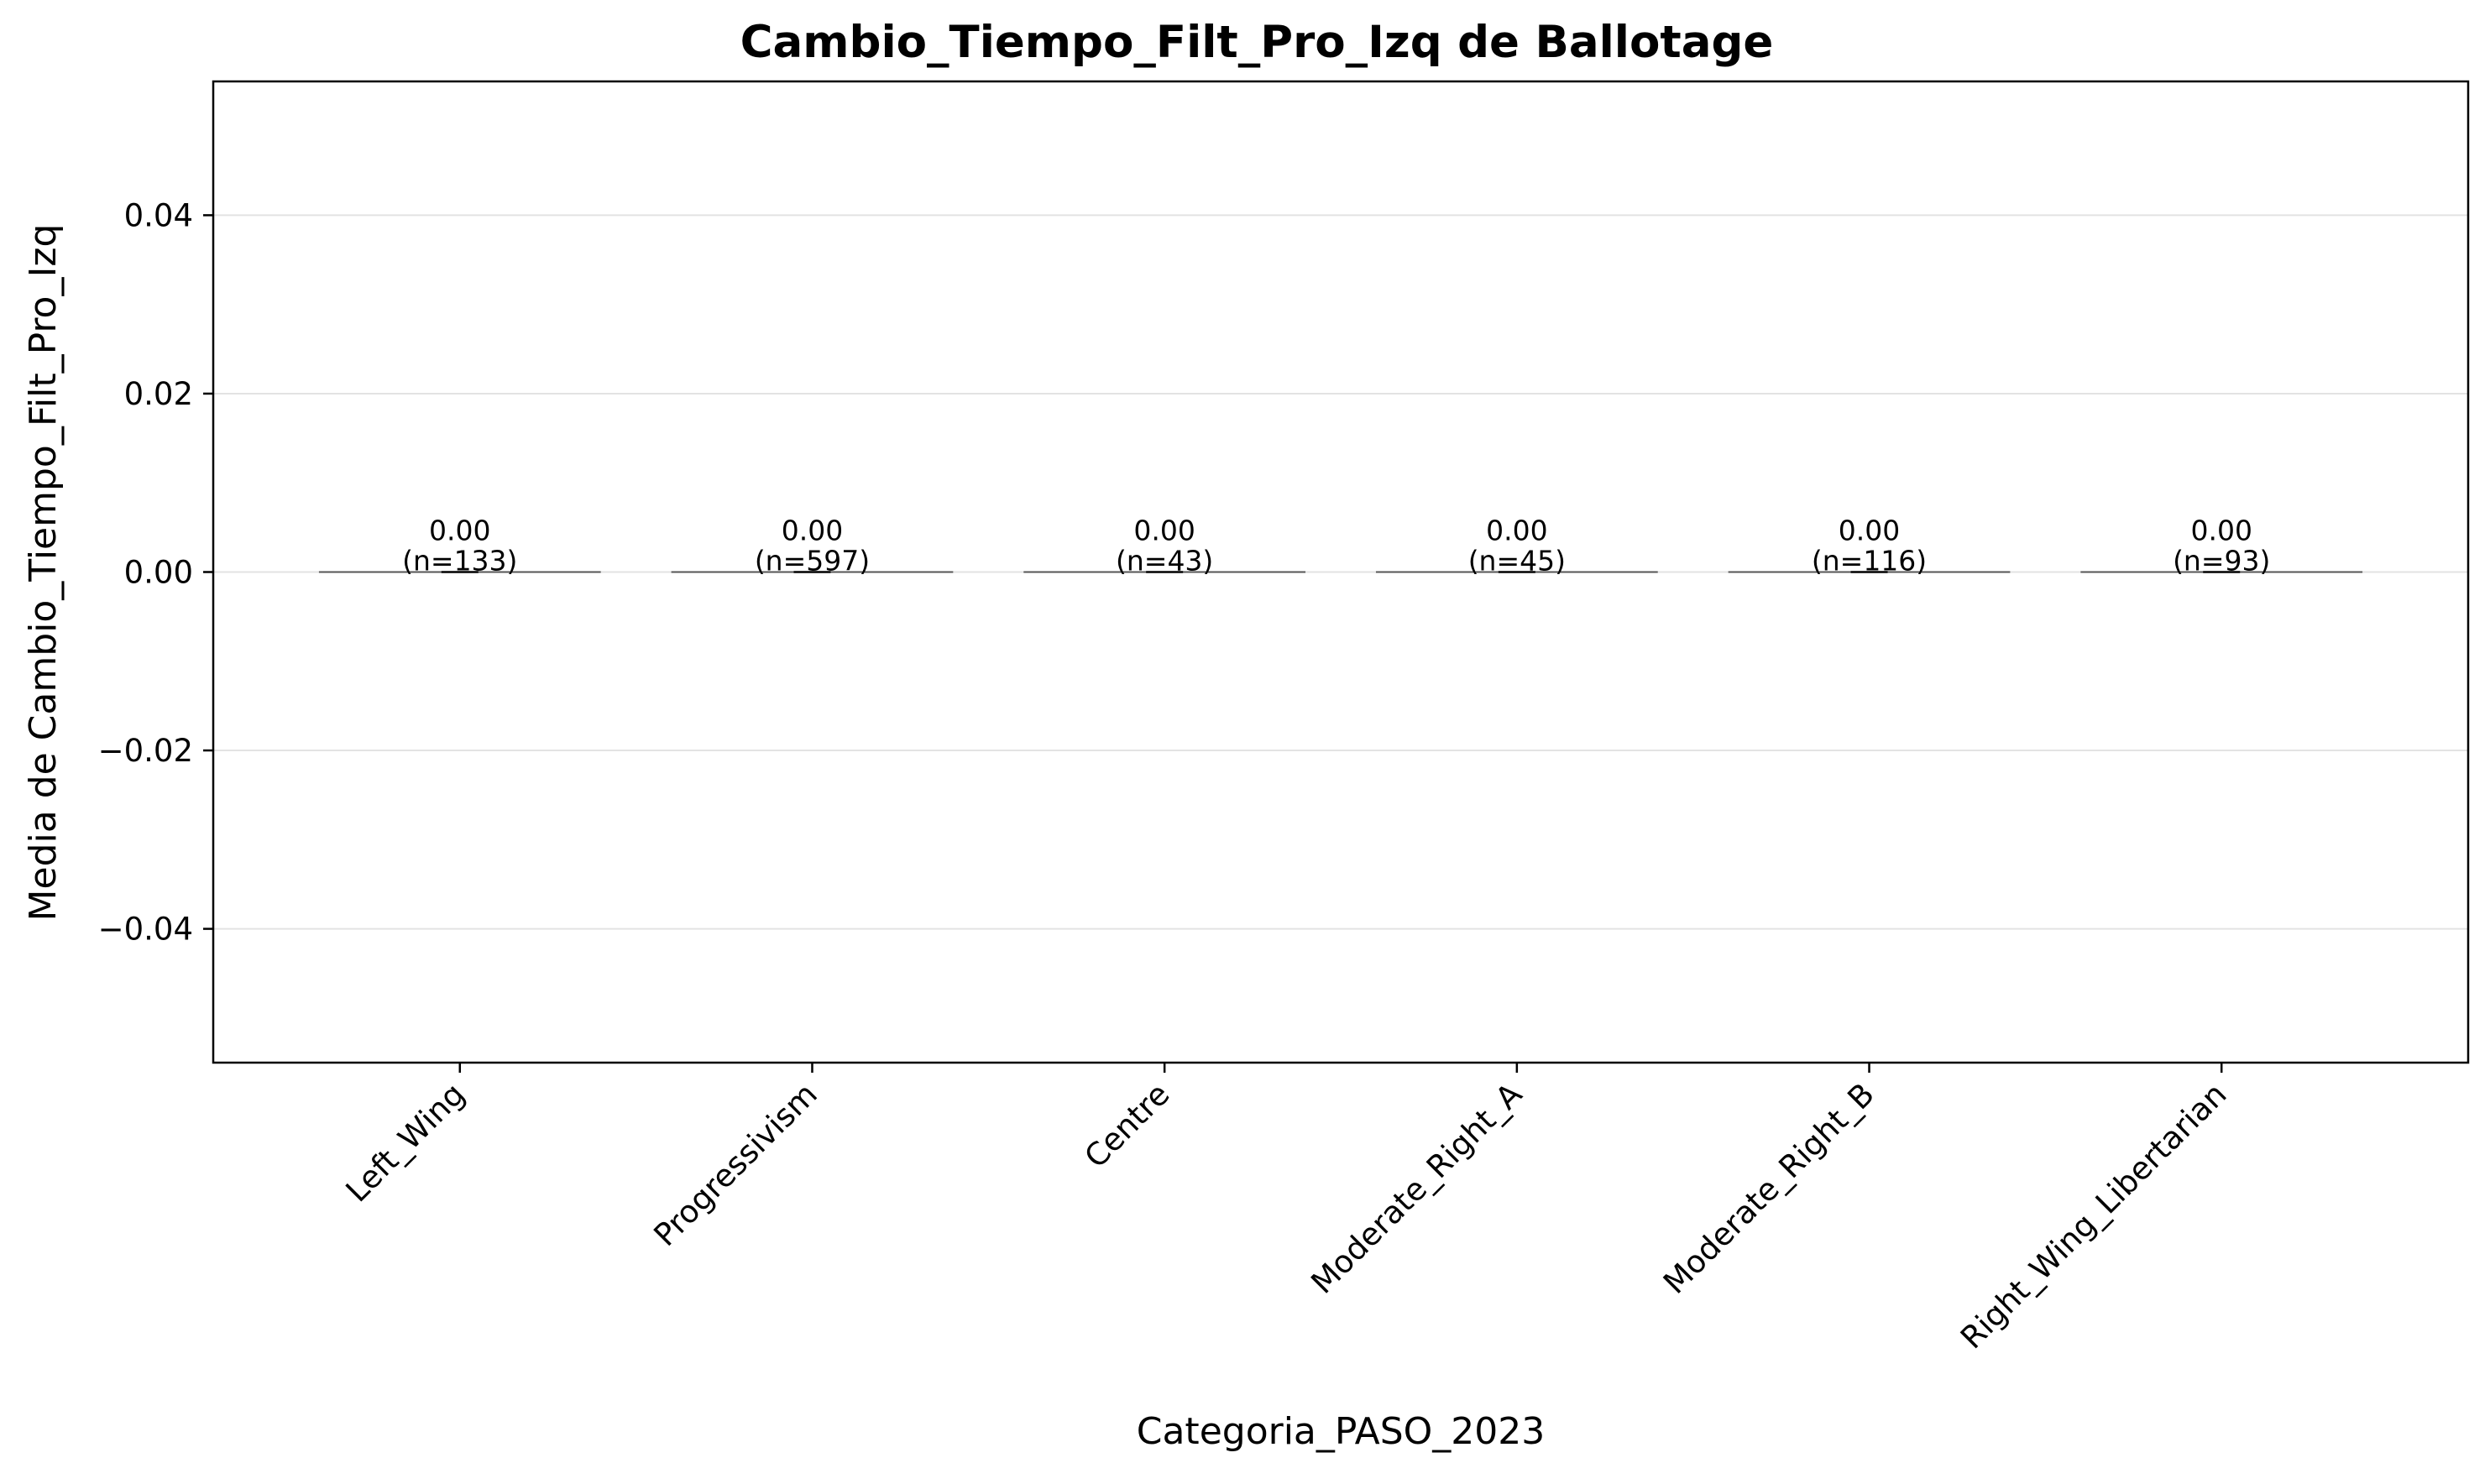  I want to click on bar-count-label: (n=43), so click(1164, 561).